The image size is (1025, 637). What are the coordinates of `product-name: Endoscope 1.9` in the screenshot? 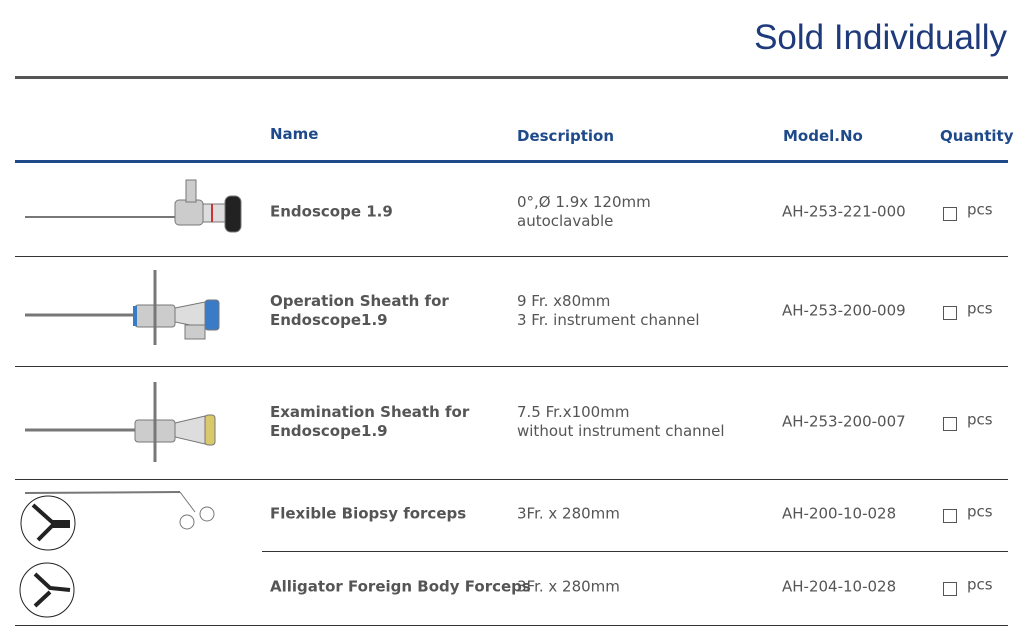 It's located at (331, 212).